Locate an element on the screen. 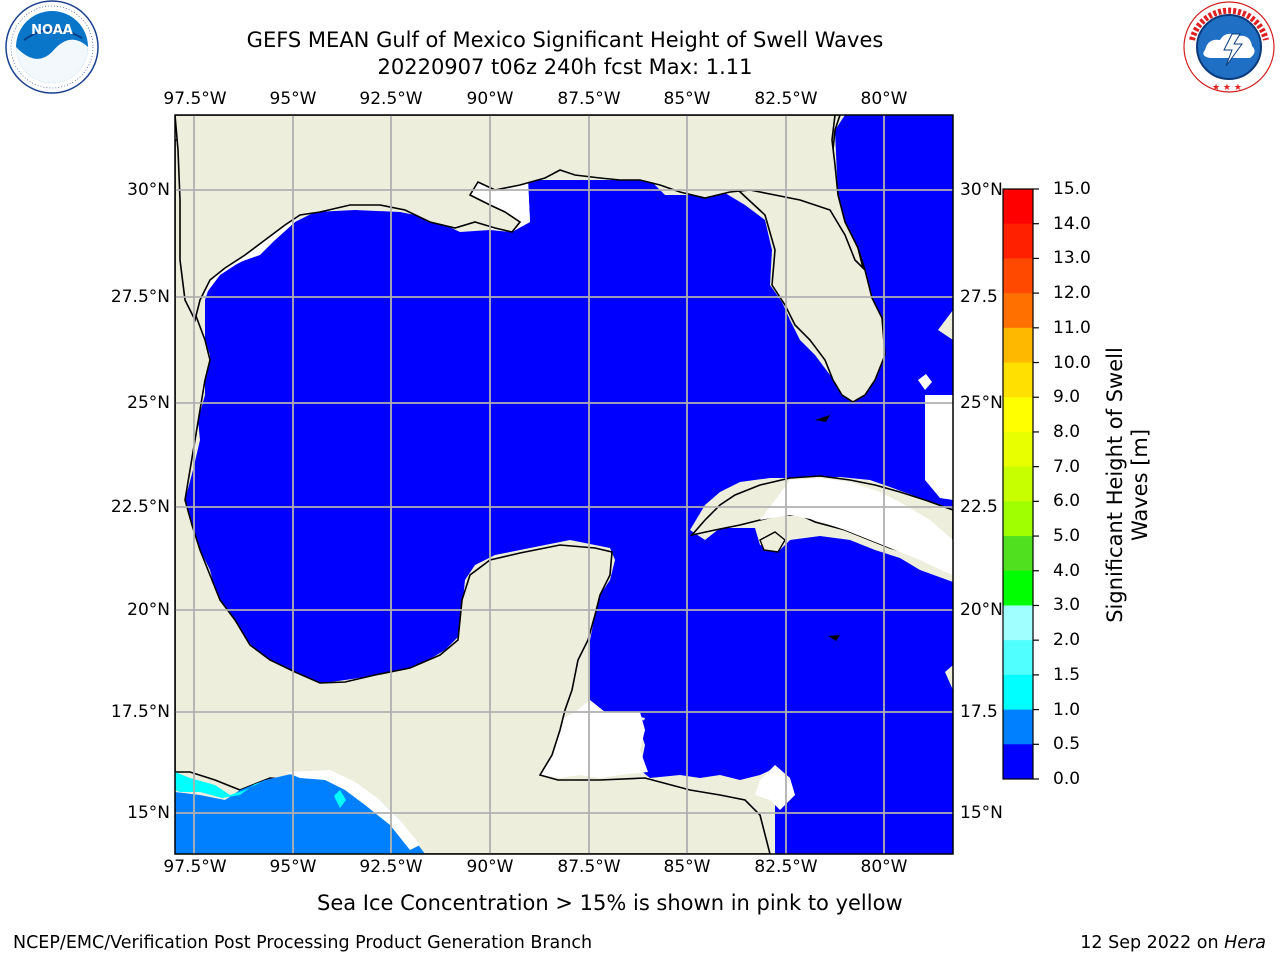 This screenshot has height=960, width=1280. colorbar-frame is located at coordinates (1018, 484).